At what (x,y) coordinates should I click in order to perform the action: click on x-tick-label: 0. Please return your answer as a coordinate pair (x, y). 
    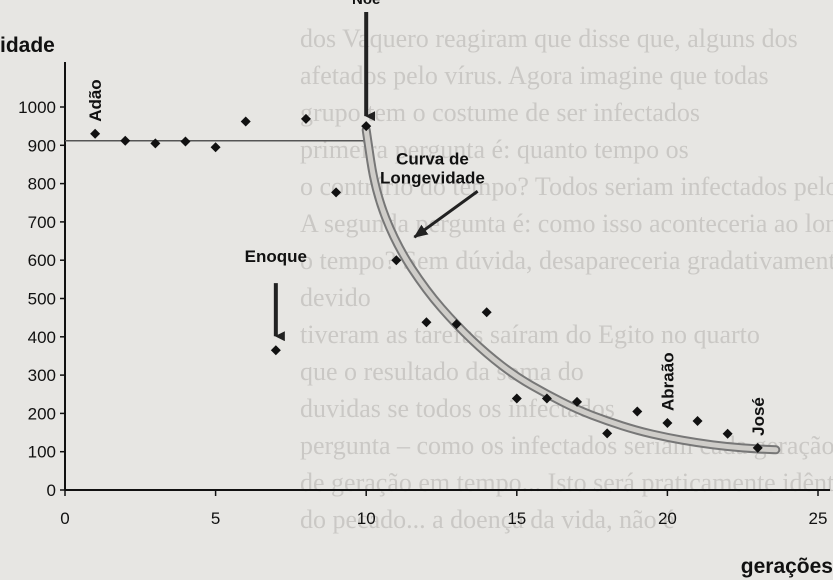
    Looking at the image, I should click on (64, 518).